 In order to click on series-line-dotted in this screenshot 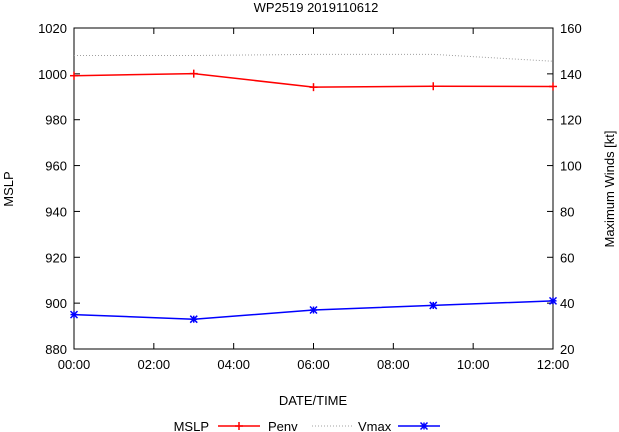, I will do `click(314, 57)`.